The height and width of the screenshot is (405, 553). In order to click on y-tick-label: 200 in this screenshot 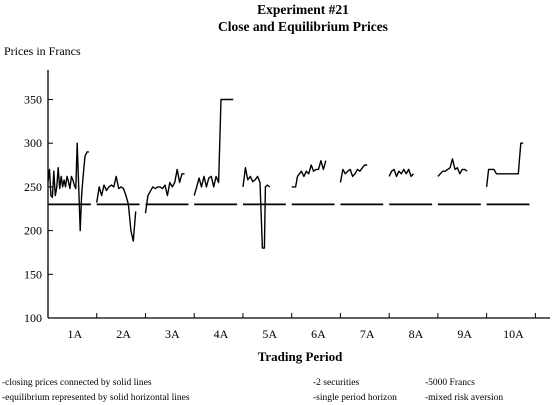, I will do `click(33, 231)`.